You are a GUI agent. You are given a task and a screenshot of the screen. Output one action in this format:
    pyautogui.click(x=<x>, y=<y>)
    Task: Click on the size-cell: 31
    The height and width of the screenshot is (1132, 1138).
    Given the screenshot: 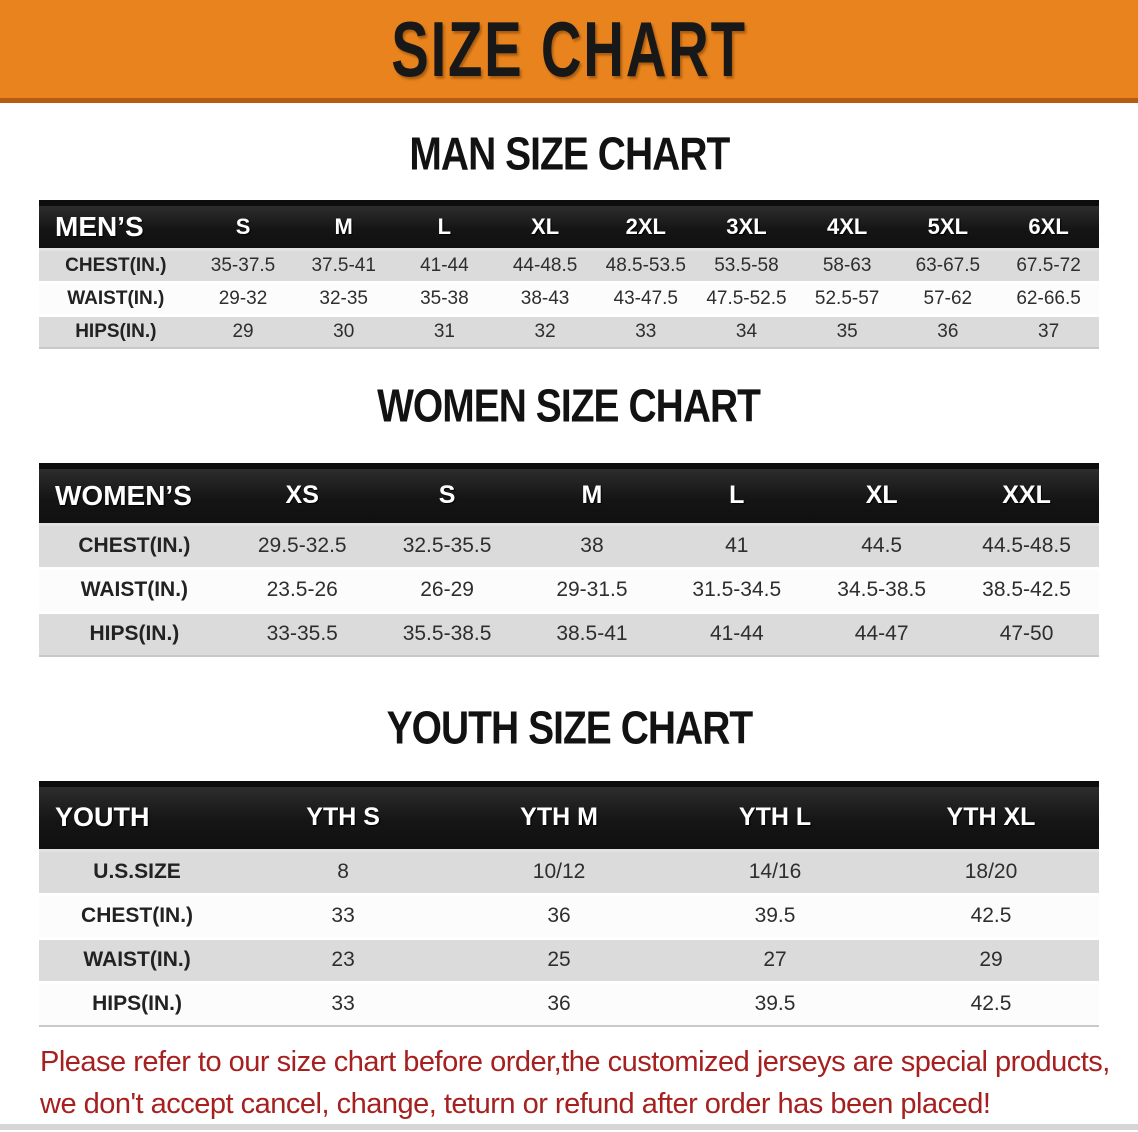 What is the action you would take?
    pyautogui.click(x=444, y=332)
    